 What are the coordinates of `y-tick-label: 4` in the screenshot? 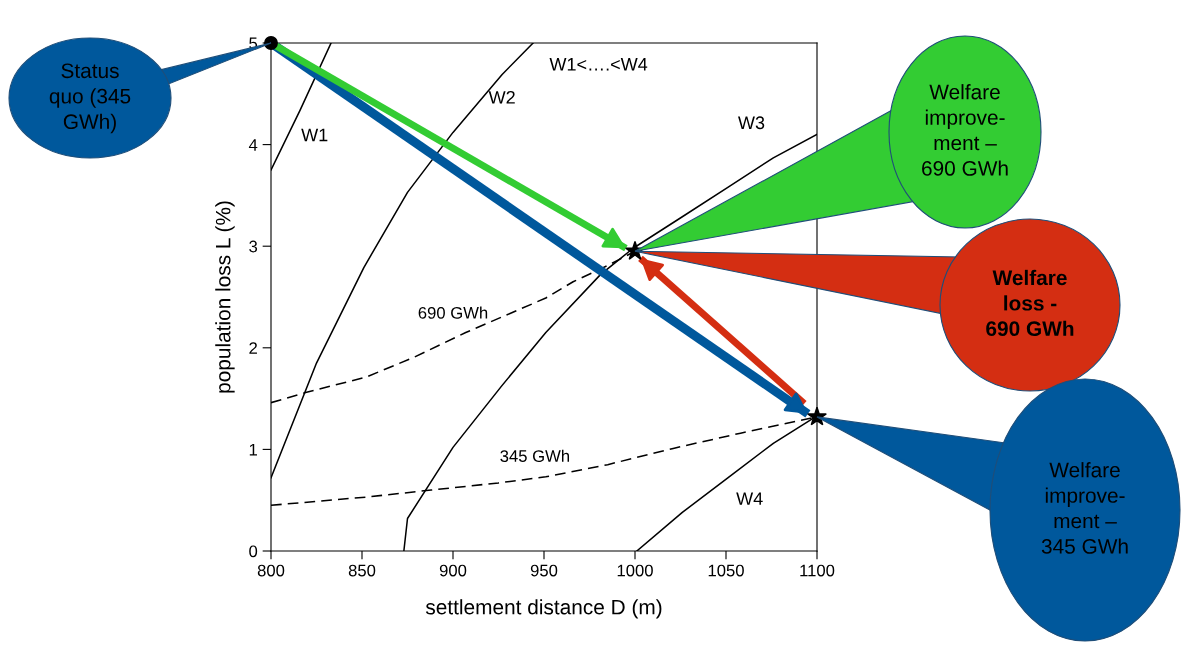 It's located at (253, 145).